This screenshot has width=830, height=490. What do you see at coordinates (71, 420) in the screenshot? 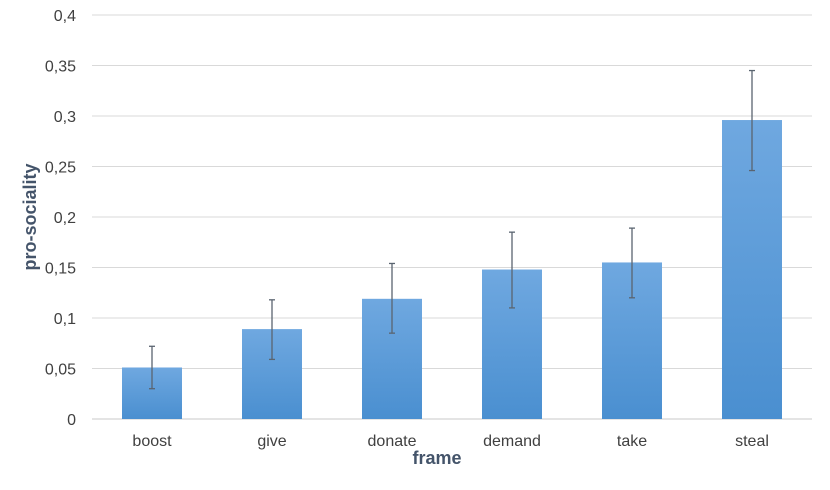
I see `y-tick-label: 0` at bounding box center [71, 420].